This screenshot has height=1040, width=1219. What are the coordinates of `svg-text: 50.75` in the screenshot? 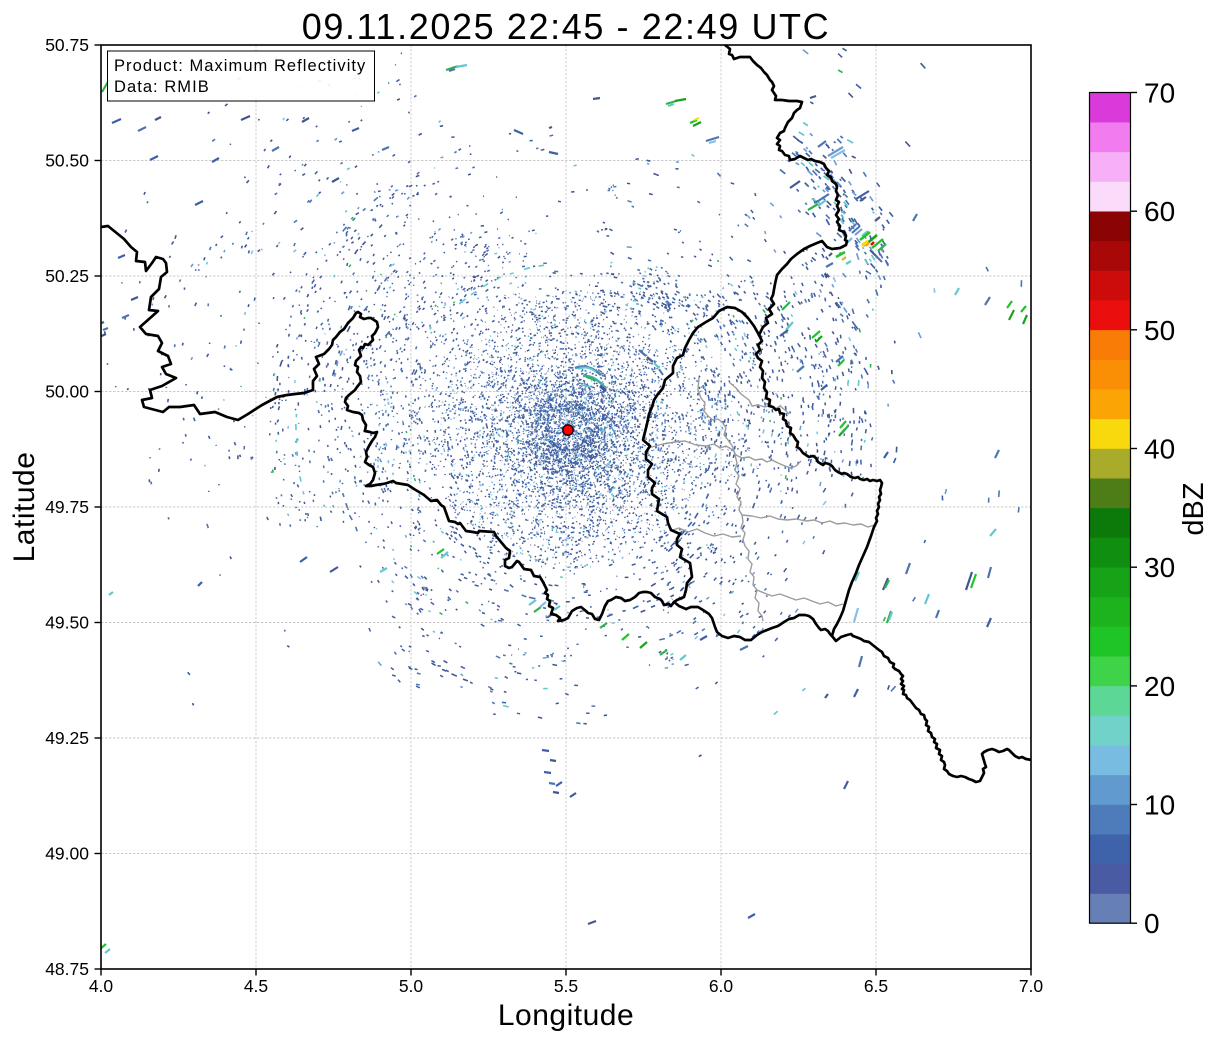 It's located at (67, 45).